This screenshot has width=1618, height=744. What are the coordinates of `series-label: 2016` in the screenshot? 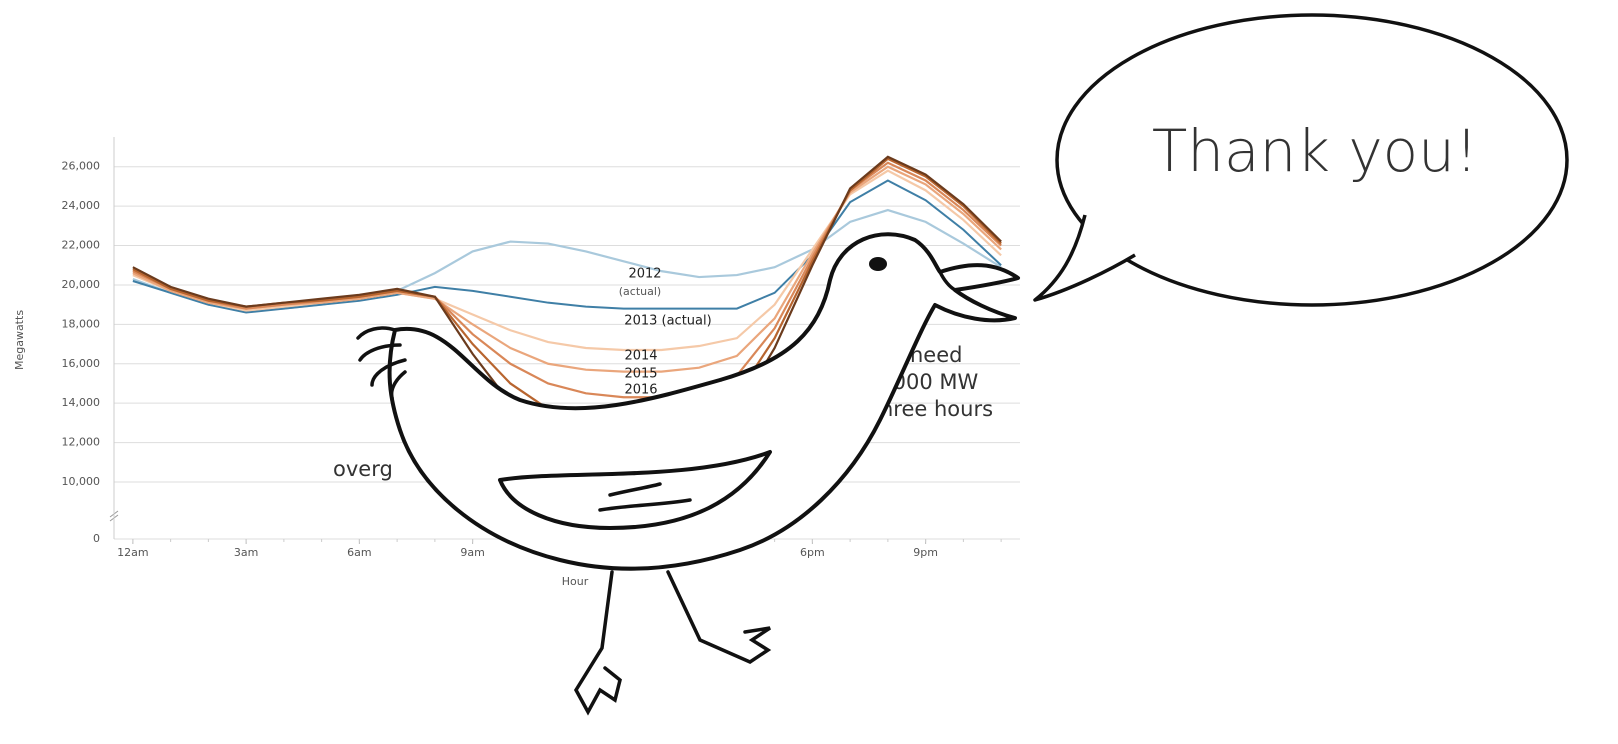 It's located at (640, 390).